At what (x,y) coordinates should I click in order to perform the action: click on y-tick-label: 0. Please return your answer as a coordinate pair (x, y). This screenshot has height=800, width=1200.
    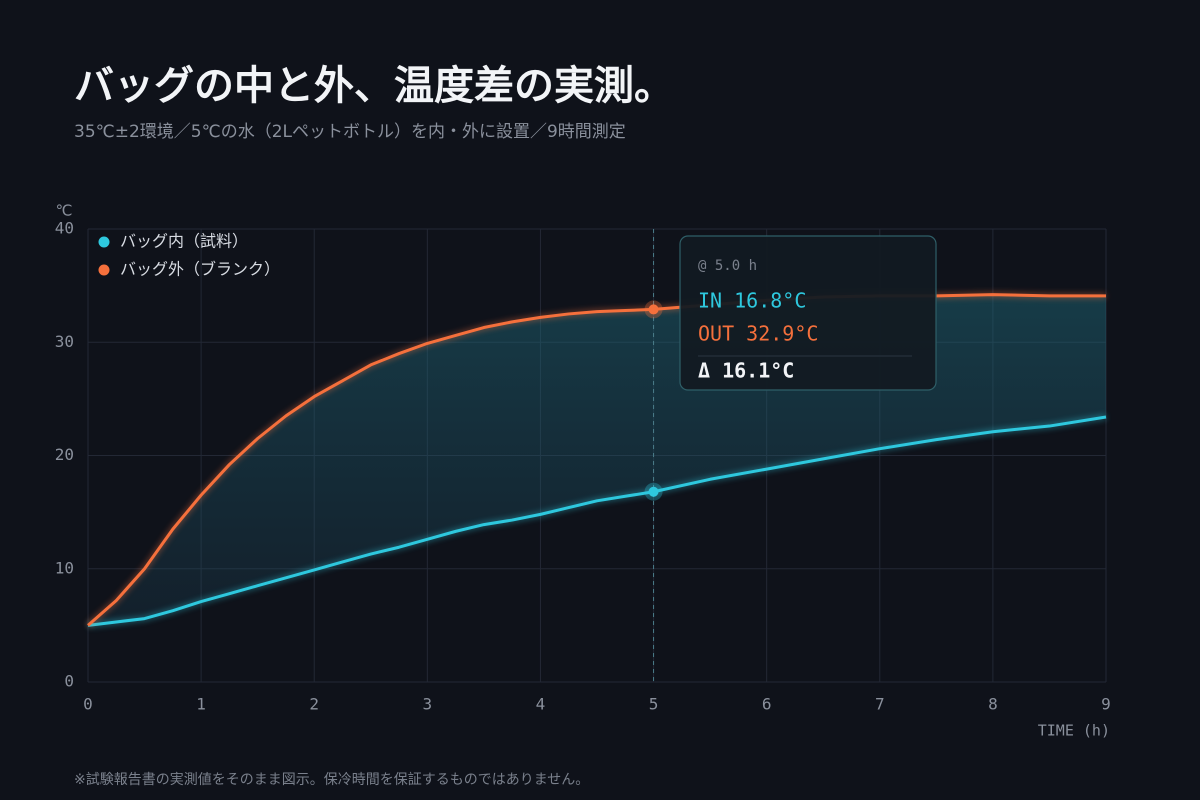
    Looking at the image, I should click on (69, 681).